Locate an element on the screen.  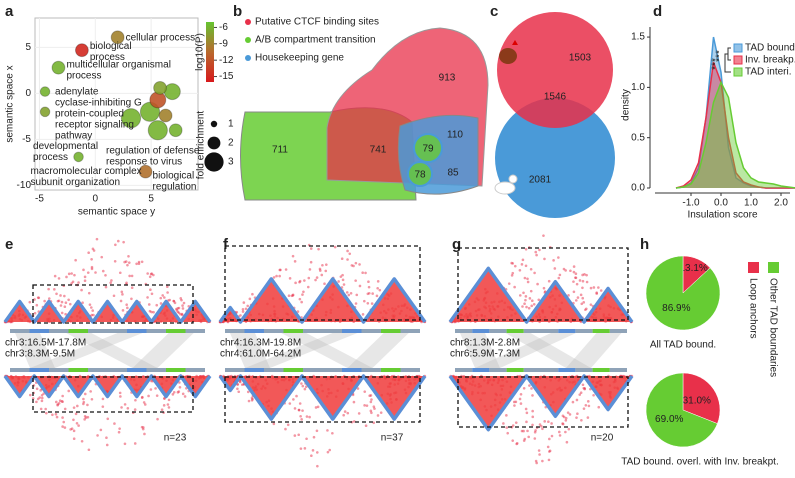
tad-outline is located at coordinates (107, 386).